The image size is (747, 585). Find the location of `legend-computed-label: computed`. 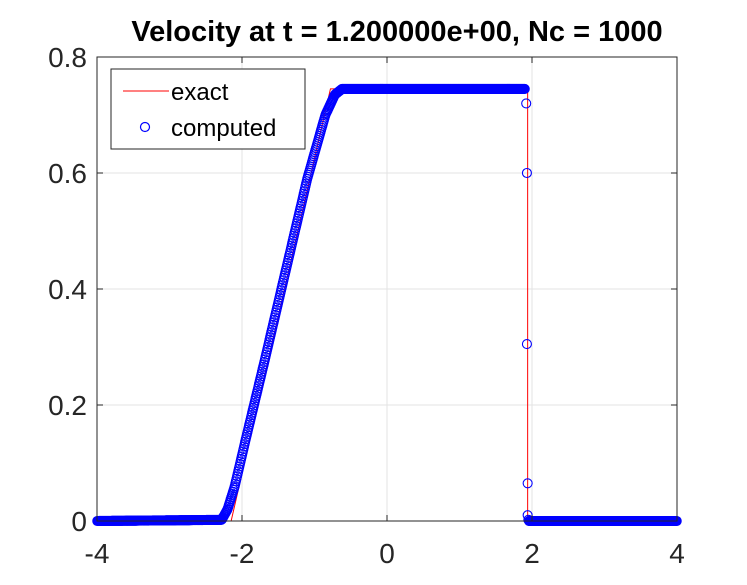

legend-computed-label: computed is located at coordinates (223, 128).